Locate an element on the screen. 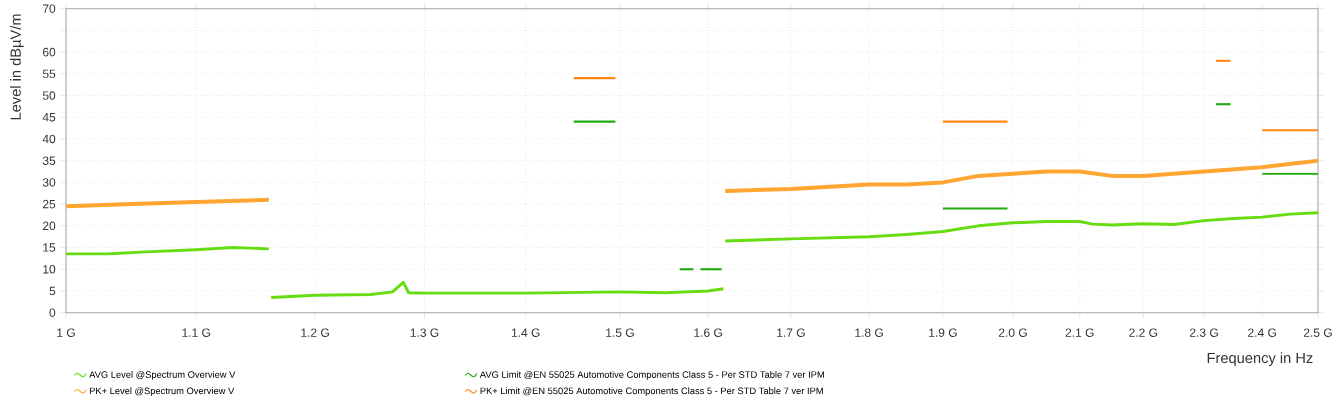  x-tick-label: 1.9 G is located at coordinates (943, 333).